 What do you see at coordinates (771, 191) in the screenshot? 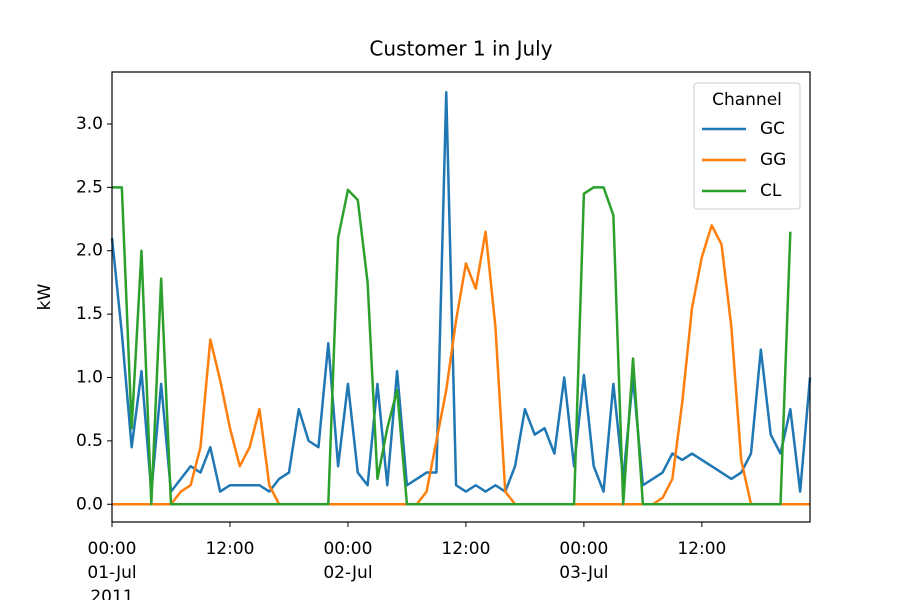
I see `legend-label: CL` at bounding box center [771, 191].